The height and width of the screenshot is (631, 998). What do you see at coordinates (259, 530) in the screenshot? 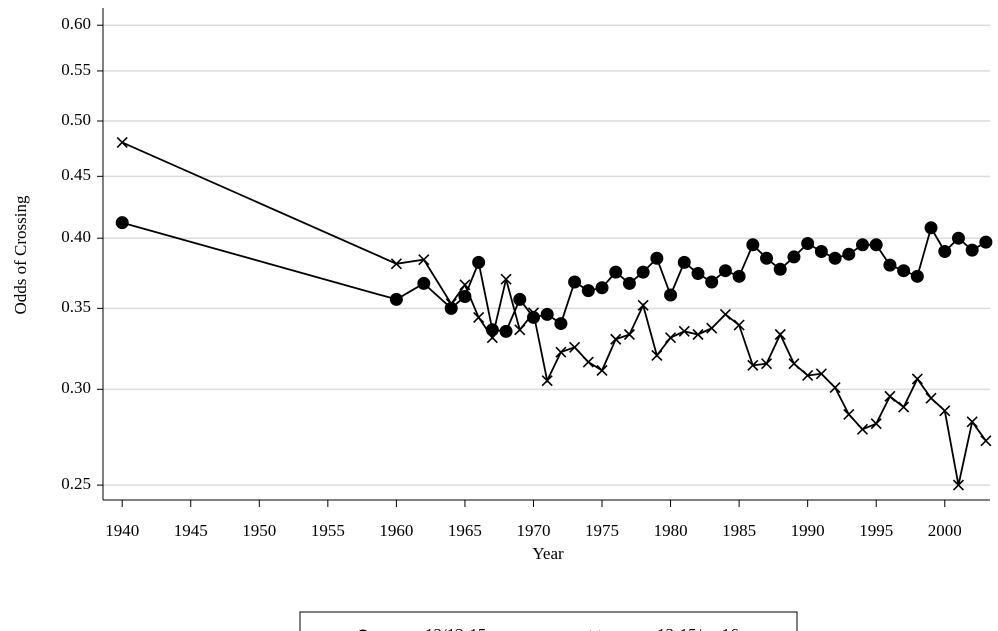
I see `x-tick-label: 1950` at bounding box center [259, 530].